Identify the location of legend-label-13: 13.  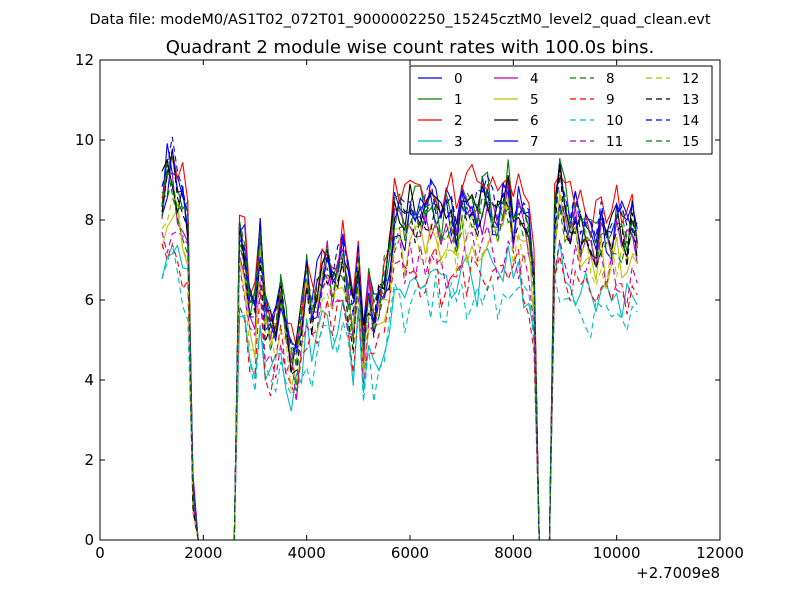
(690, 100).